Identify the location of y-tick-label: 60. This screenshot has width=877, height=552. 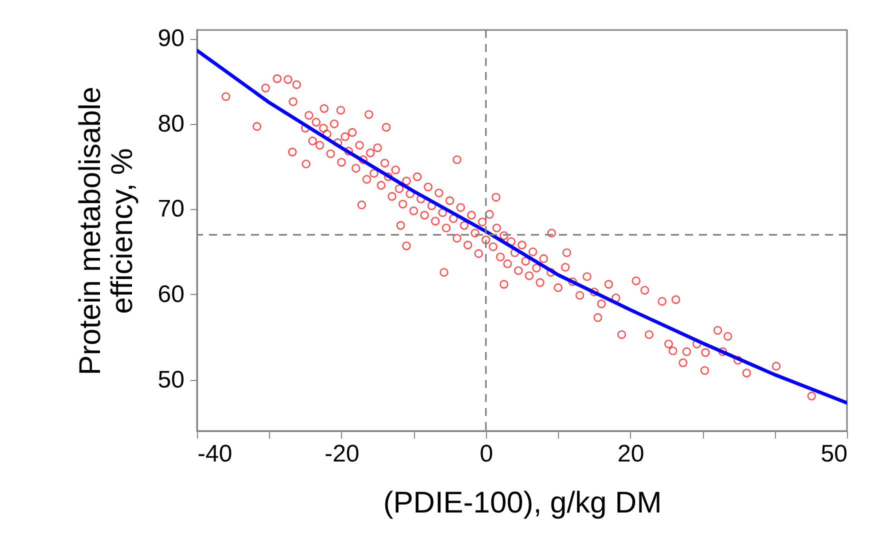
(171, 294).